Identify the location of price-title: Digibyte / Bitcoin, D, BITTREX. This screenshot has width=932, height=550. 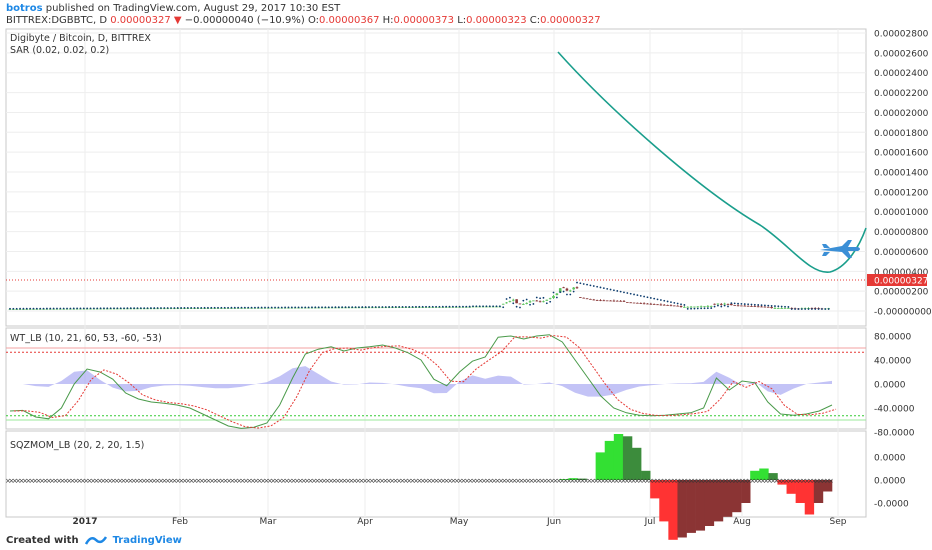
(80, 38).